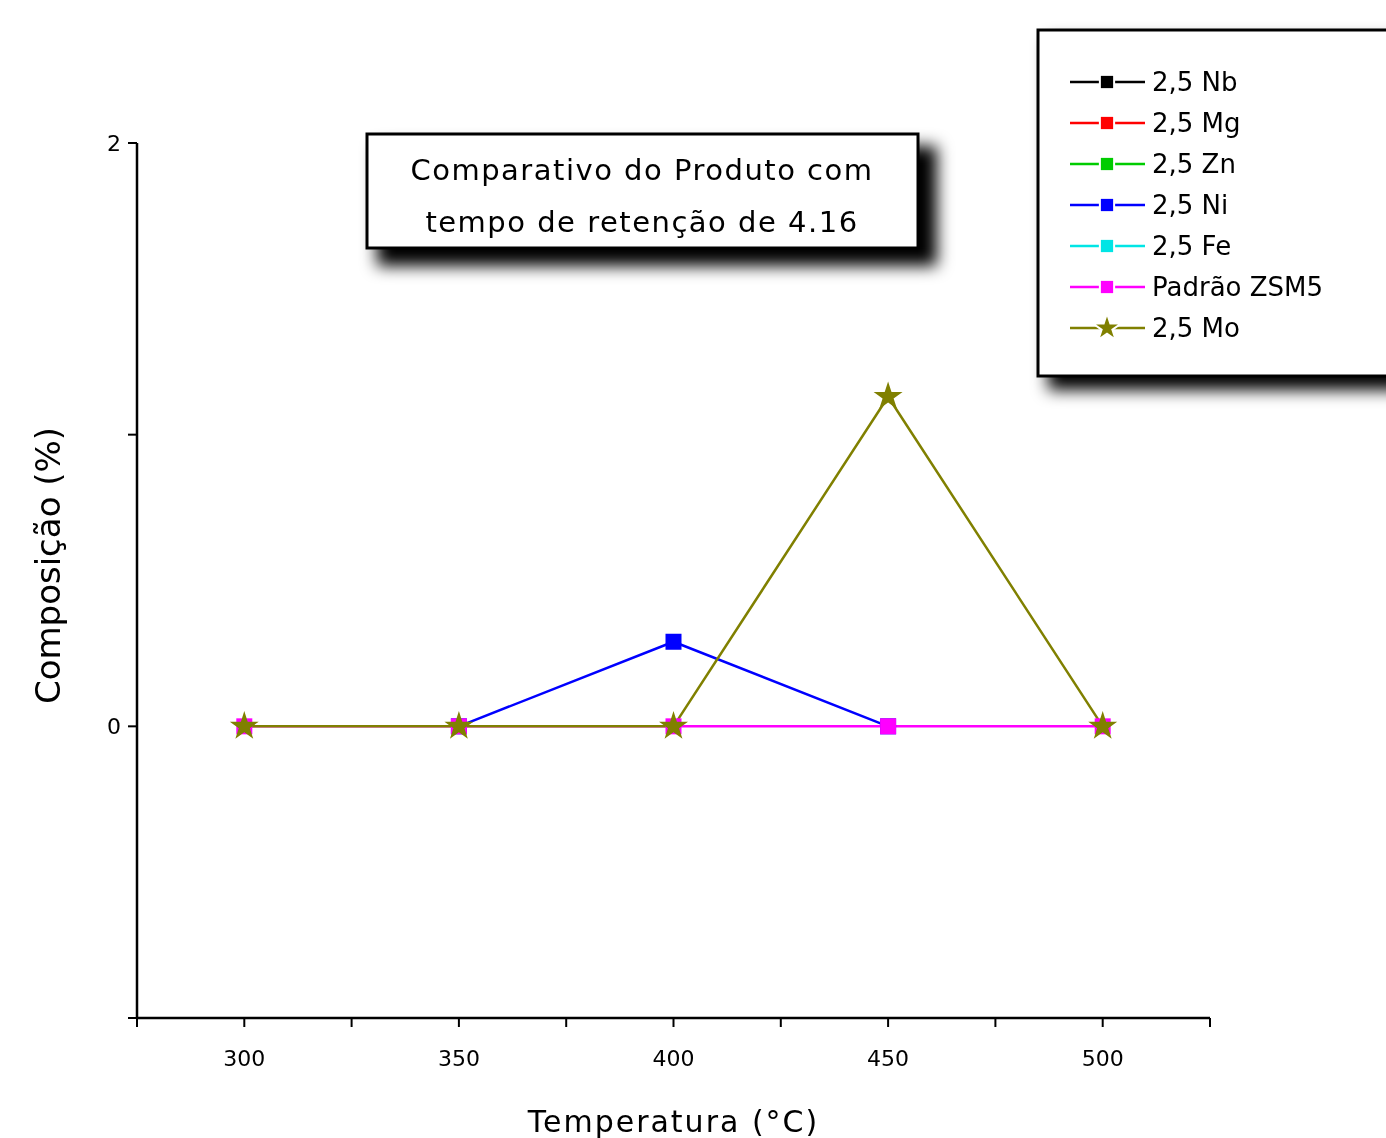 The height and width of the screenshot is (1138, 1386). Describe the element at coordinates (1194, 164) in the screenshot. I see `legend-label: 2,5 Zn` at that location.